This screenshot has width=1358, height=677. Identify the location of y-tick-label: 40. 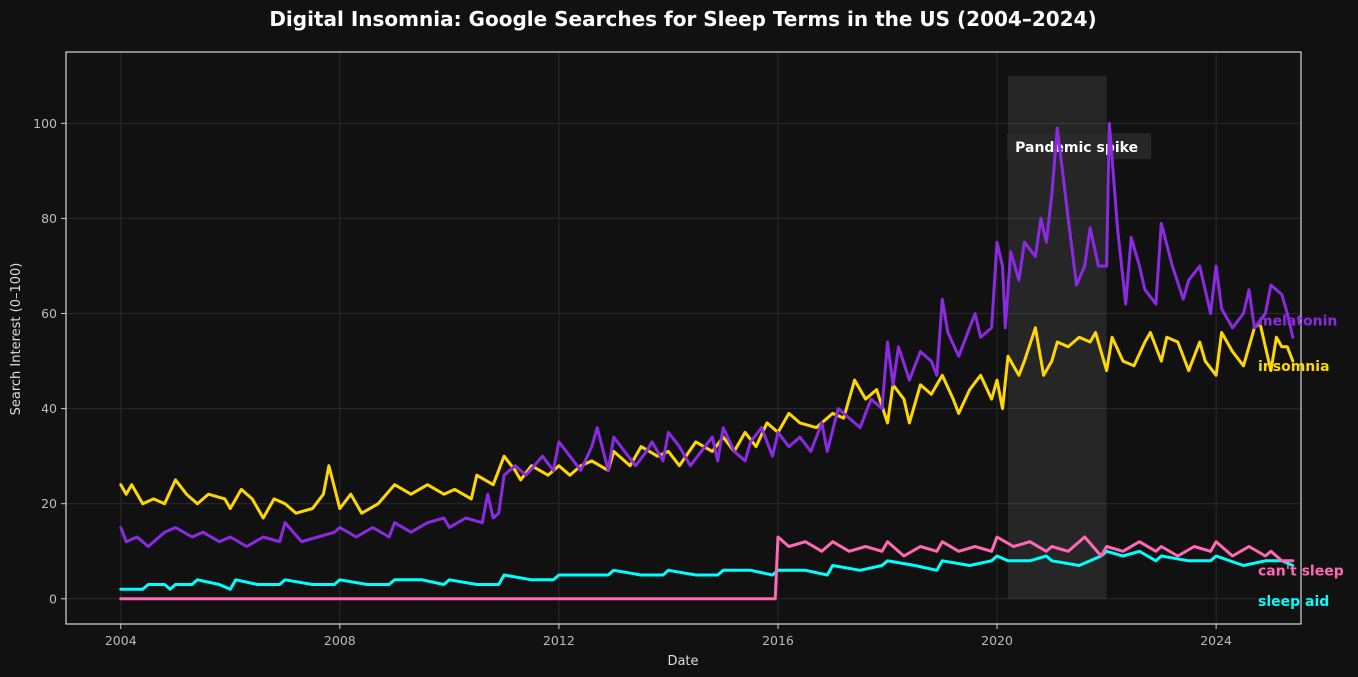
(49, 408).